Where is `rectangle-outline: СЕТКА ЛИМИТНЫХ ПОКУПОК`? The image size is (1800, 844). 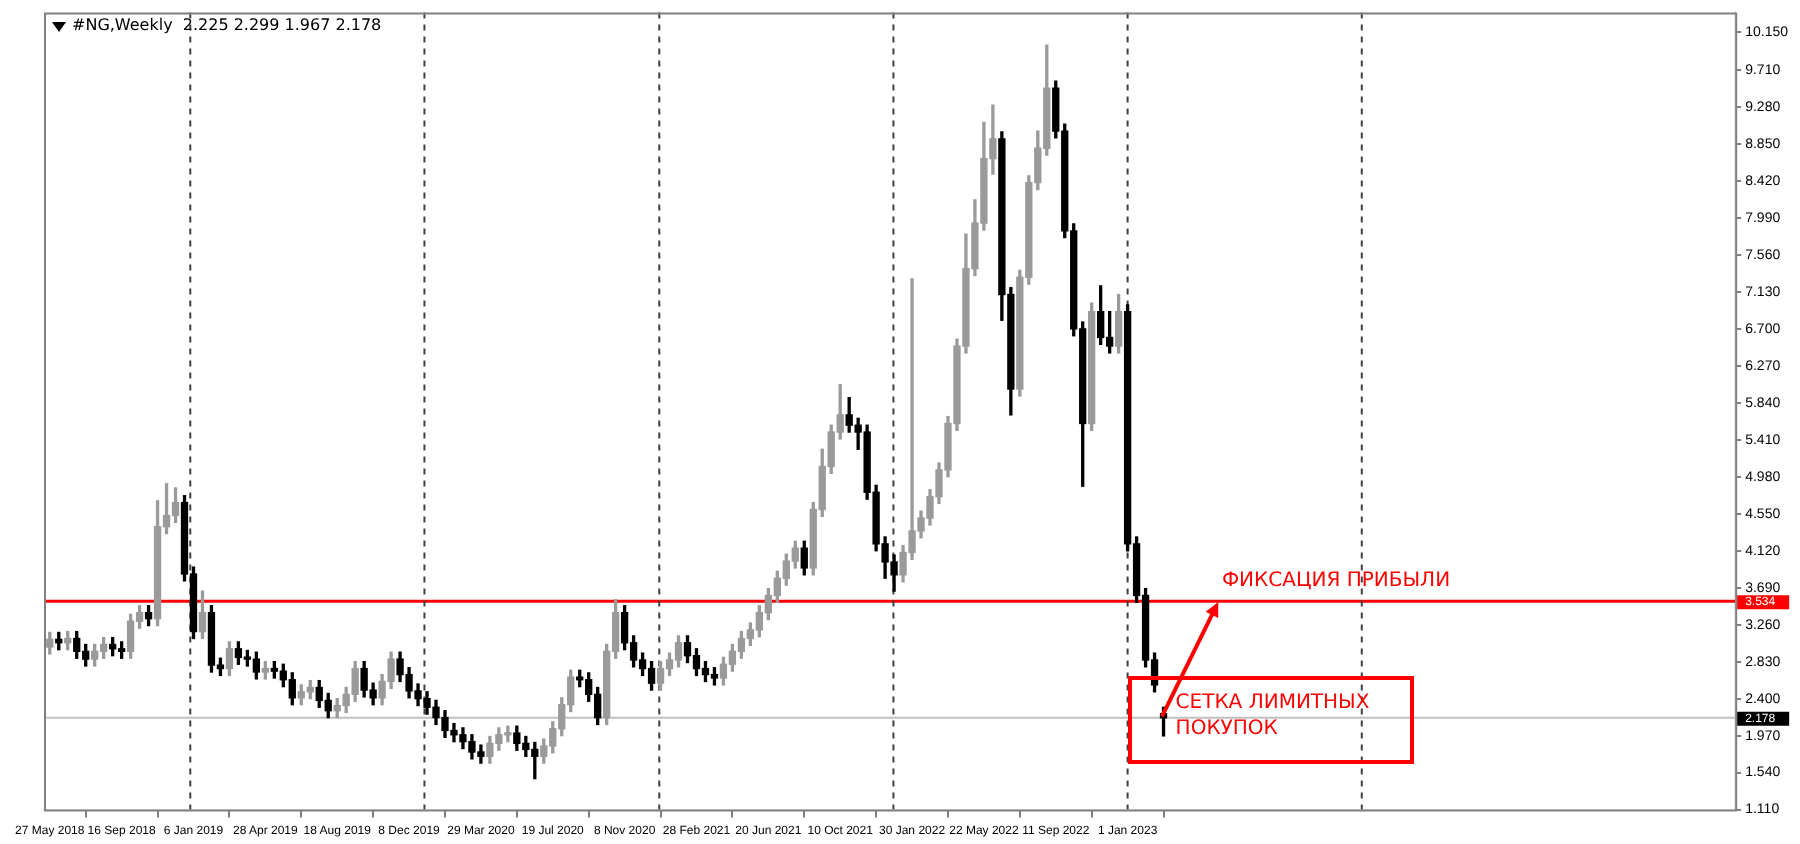
rectangle-outline: СЕТКА ЛИМИТНЫХ ПОКУПОК is located at coordinates (1270, 719).